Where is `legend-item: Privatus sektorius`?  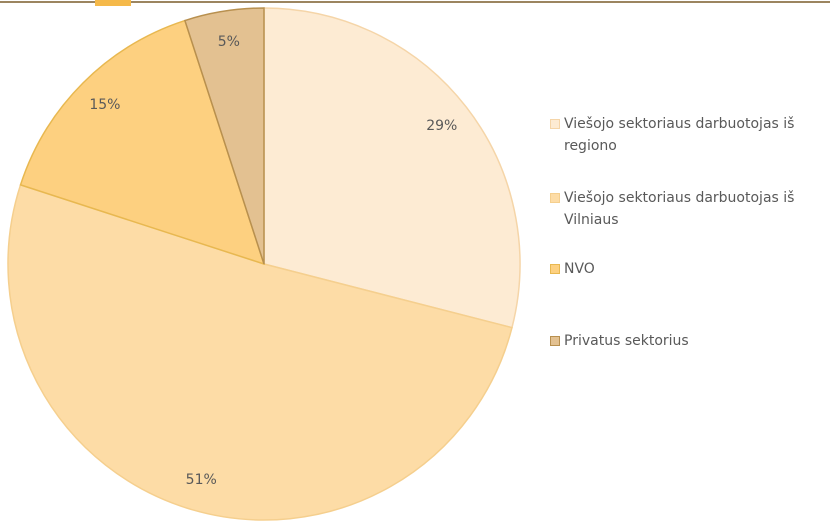
legend-item: Privatus sektorius is located at coordinates (687, 341).